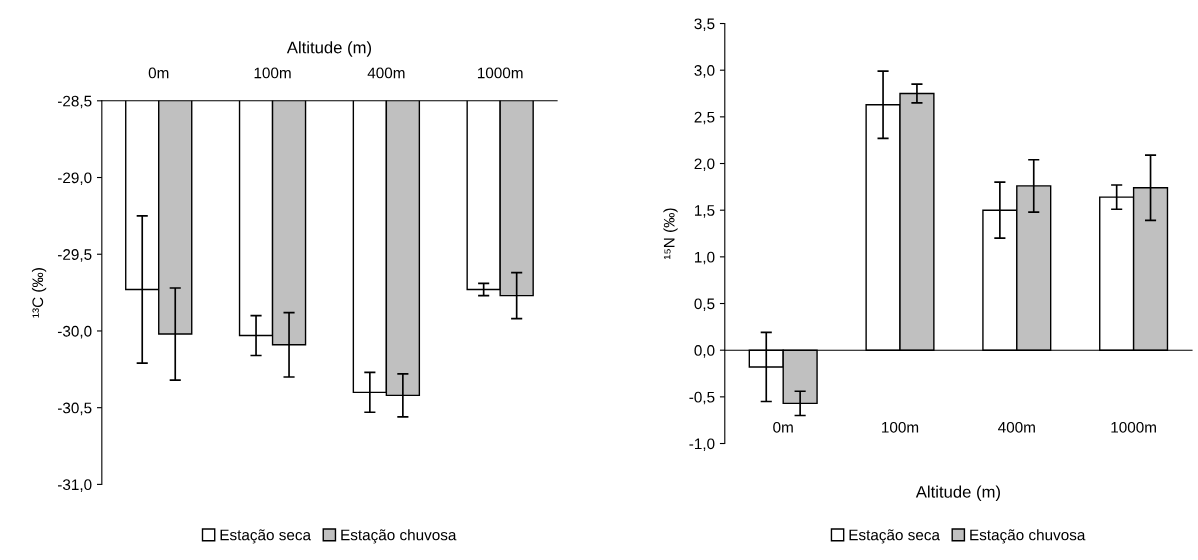  Describe the element at coordinates (702, 398) in the screenshot. I see `y-tick-label: -0,5` at that location.